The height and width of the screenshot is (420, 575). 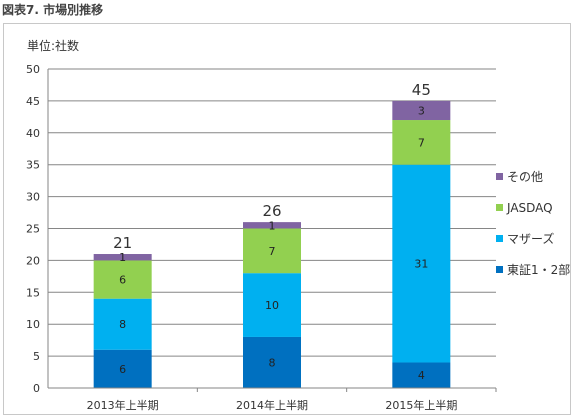 I want to click on legend-label: その他, so click(x=525, y=177).